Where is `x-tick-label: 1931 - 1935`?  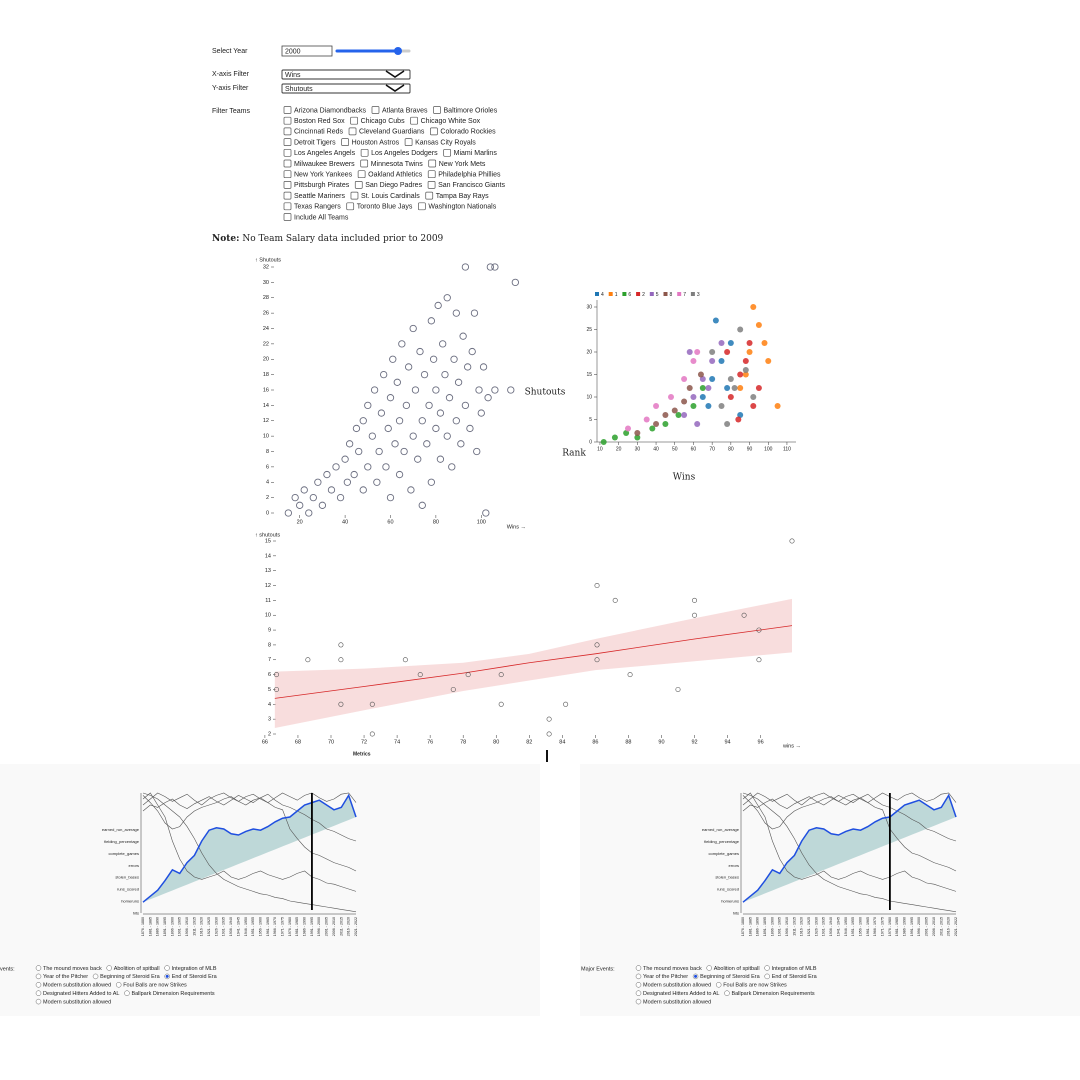
x-tick-label: 1931 - 1935 is located at coordinates (224, 926).